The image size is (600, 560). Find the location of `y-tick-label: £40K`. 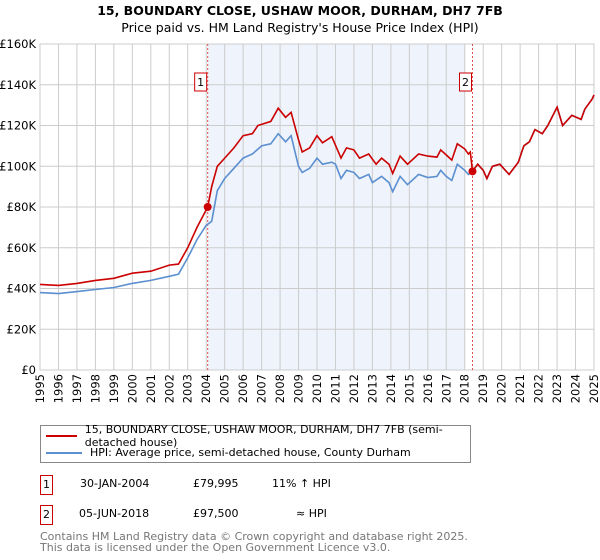

y-tick-label: £40K is located at coordinates (22, 289).